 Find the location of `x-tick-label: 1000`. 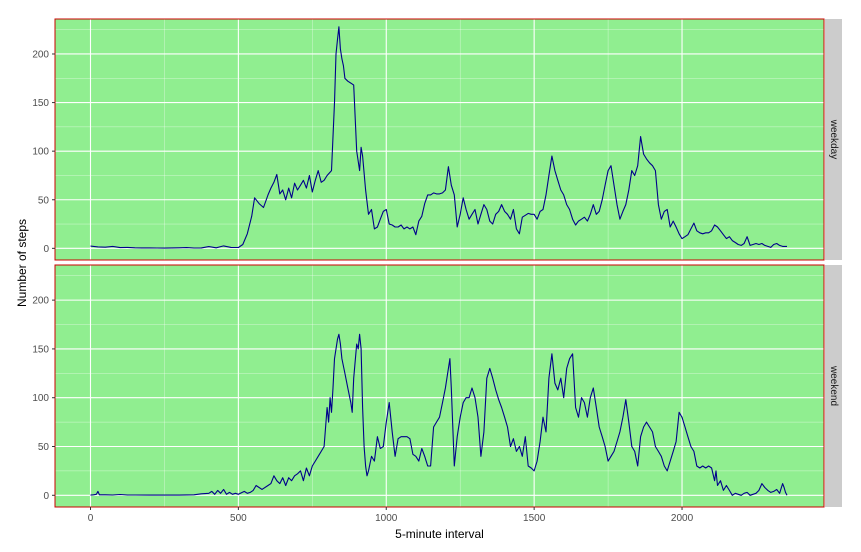

x-tick-label: 1000 is located at coordinates (386, 518).